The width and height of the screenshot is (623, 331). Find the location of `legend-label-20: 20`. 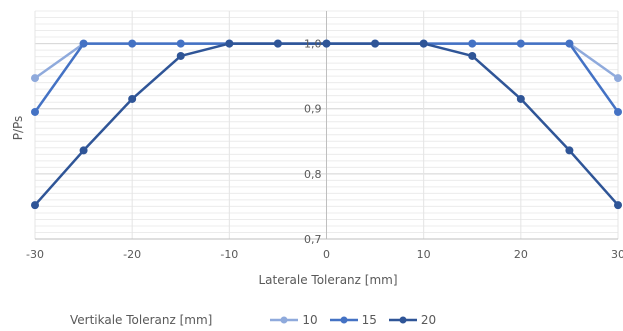

legend-label-20: 20 is located at coordinates (428, 320).